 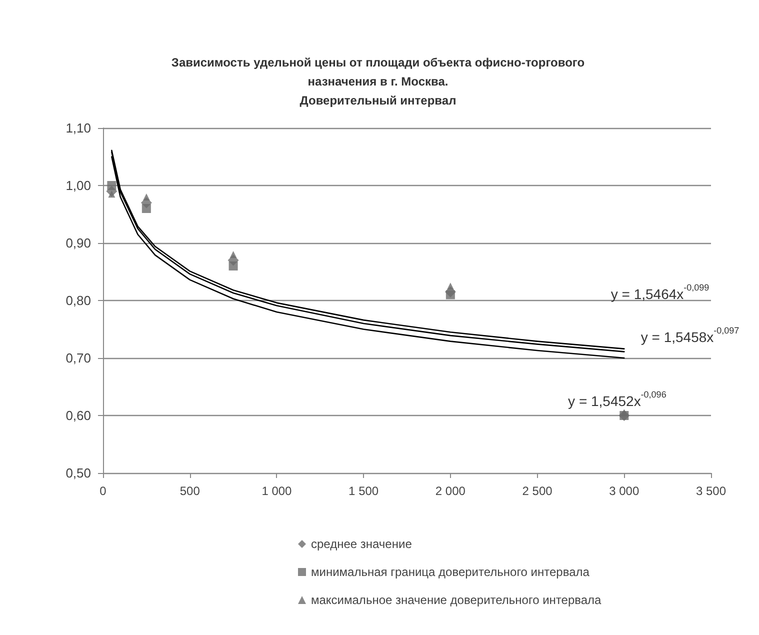 What do you see at coordinates (78, 358) in the screenshot?
I see `y-tick-label: 0,70` at bounding box center [78, 358].